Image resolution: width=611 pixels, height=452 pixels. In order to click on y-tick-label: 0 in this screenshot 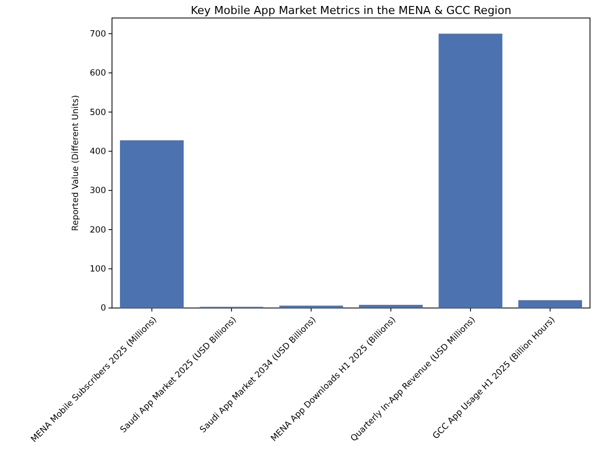, I will do `click(103, 309)`.